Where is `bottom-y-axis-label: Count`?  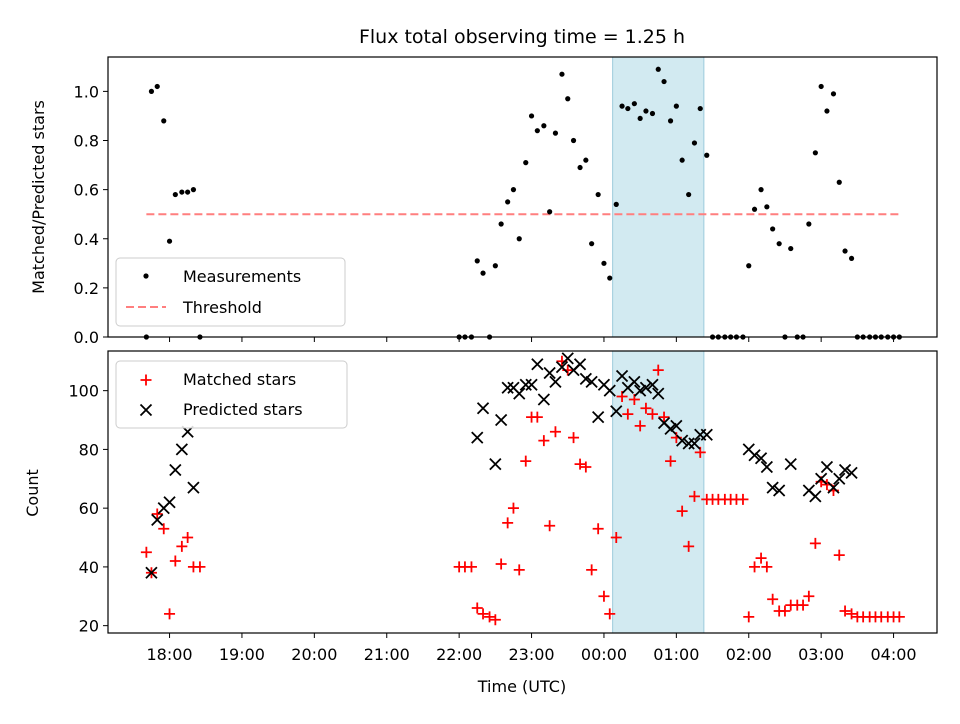 bottom-y-axis-label: Count is located at coordinates (32, 493).